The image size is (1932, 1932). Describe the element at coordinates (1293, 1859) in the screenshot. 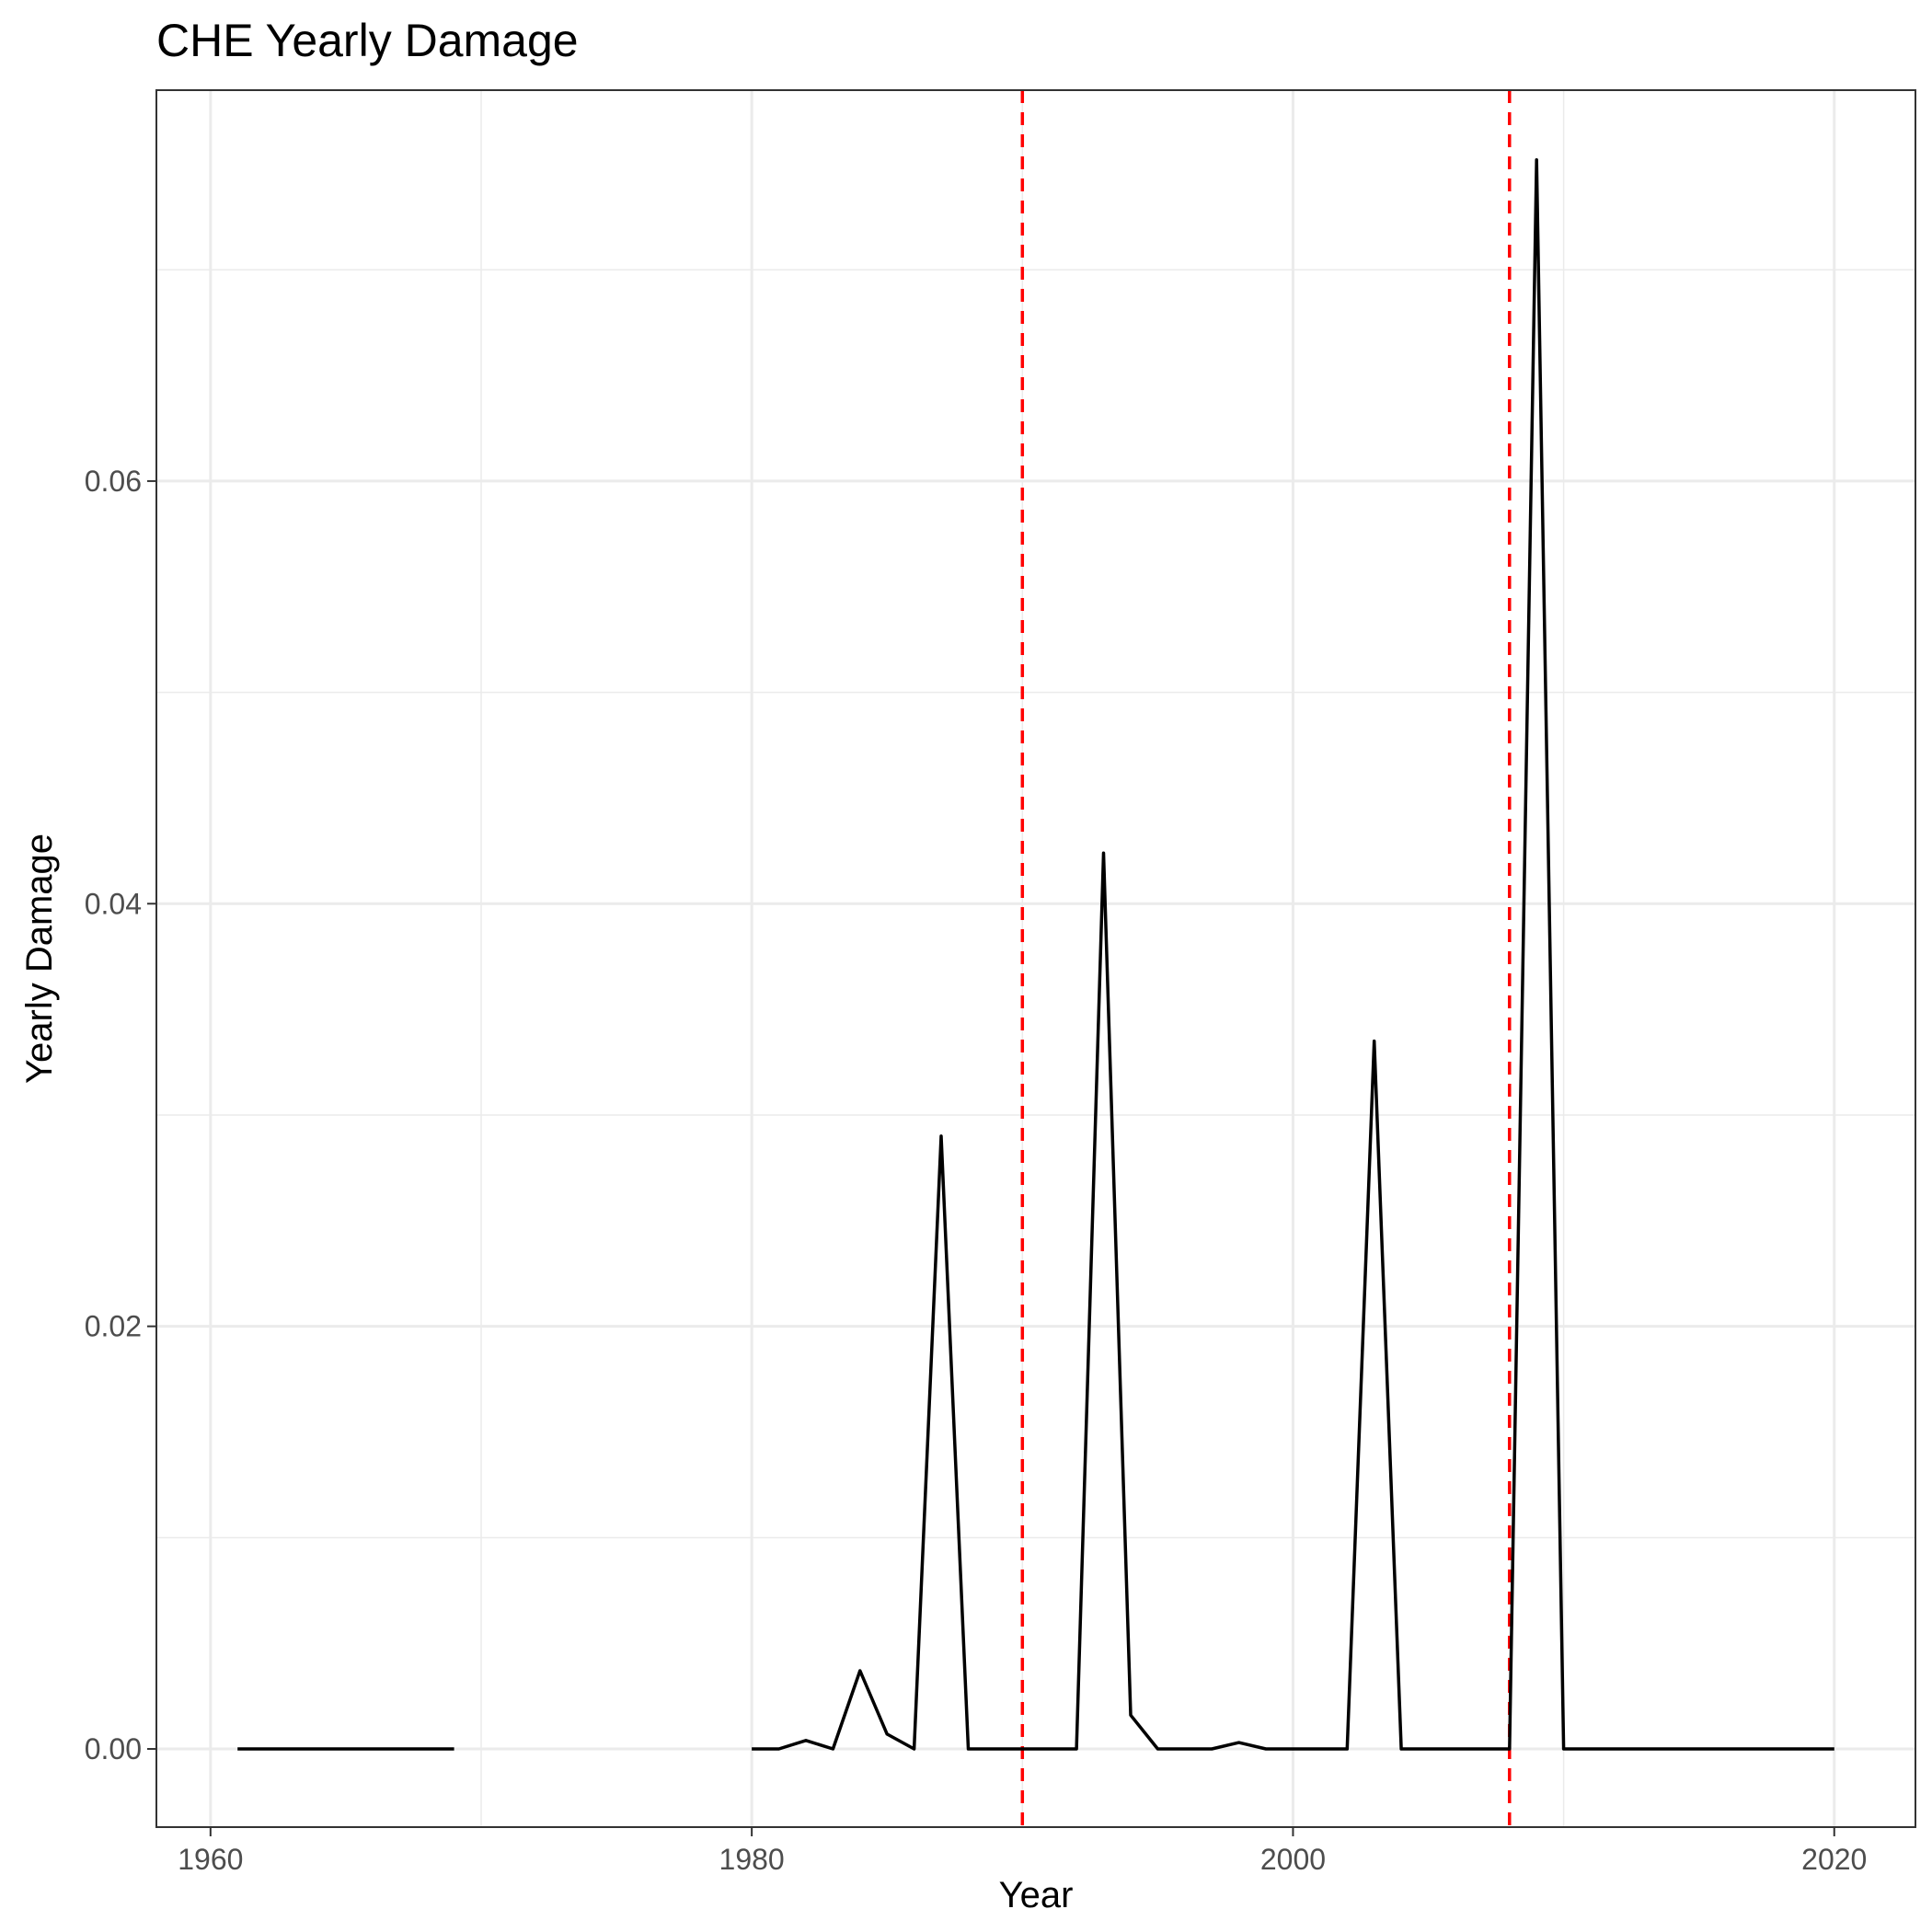

I see `x-tick-label: 2000` at that location.